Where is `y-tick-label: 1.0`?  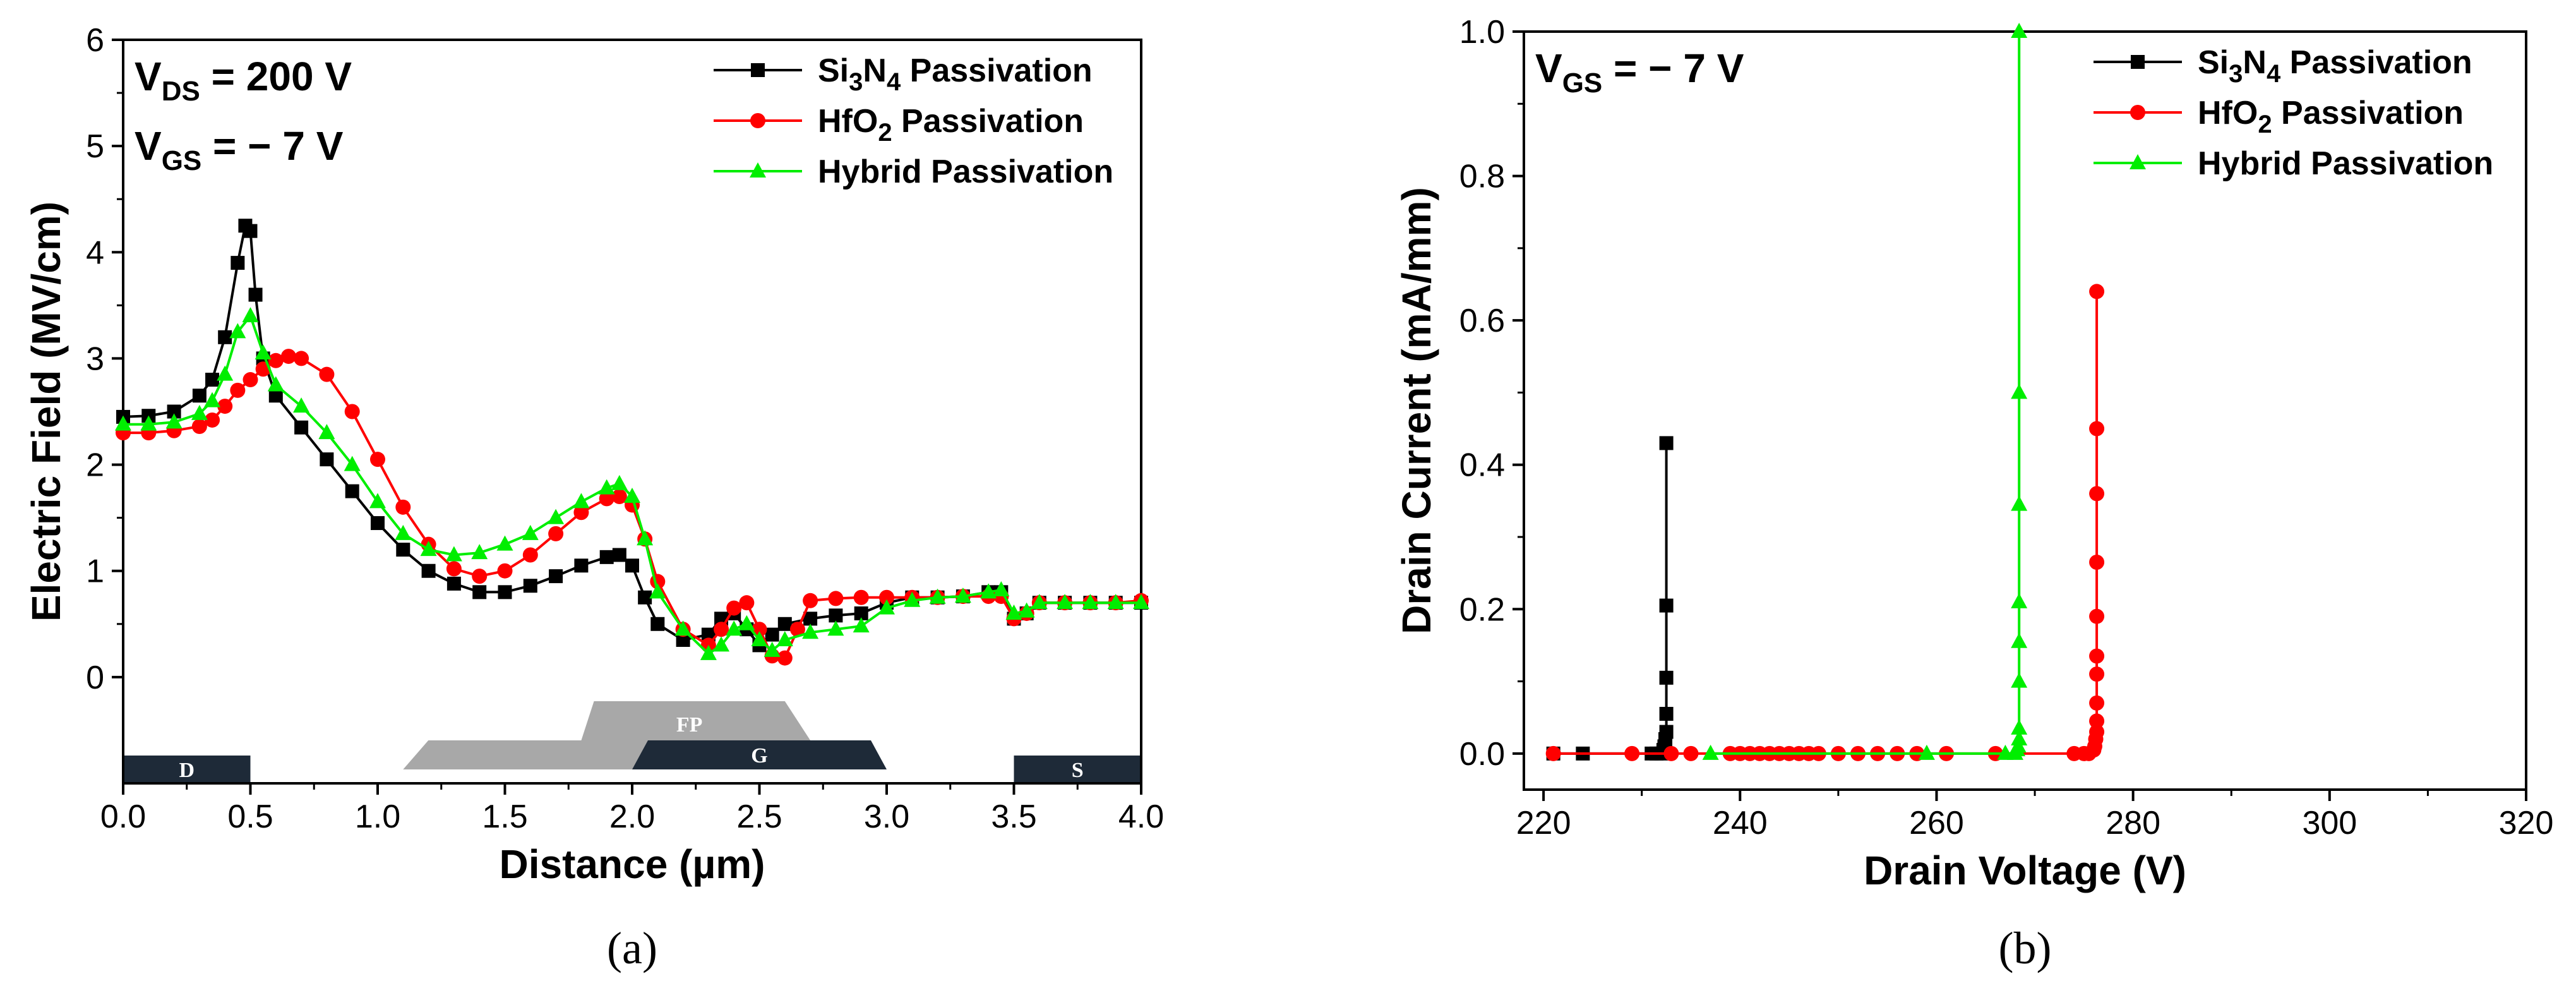
y-tick-label: 1.0 is located at coordinates (1482, 32).